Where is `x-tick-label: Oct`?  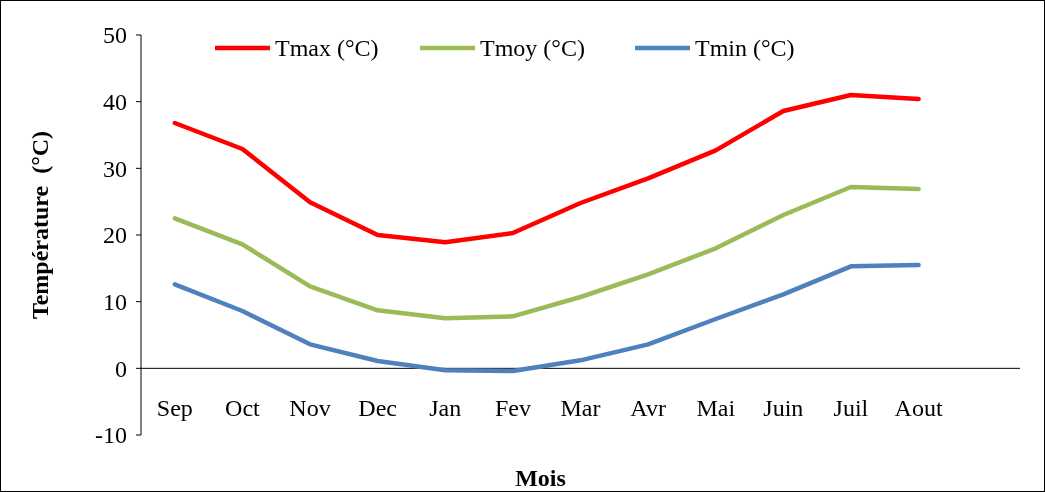 x-tick-label: Oct is located at coordinates (243, 408).